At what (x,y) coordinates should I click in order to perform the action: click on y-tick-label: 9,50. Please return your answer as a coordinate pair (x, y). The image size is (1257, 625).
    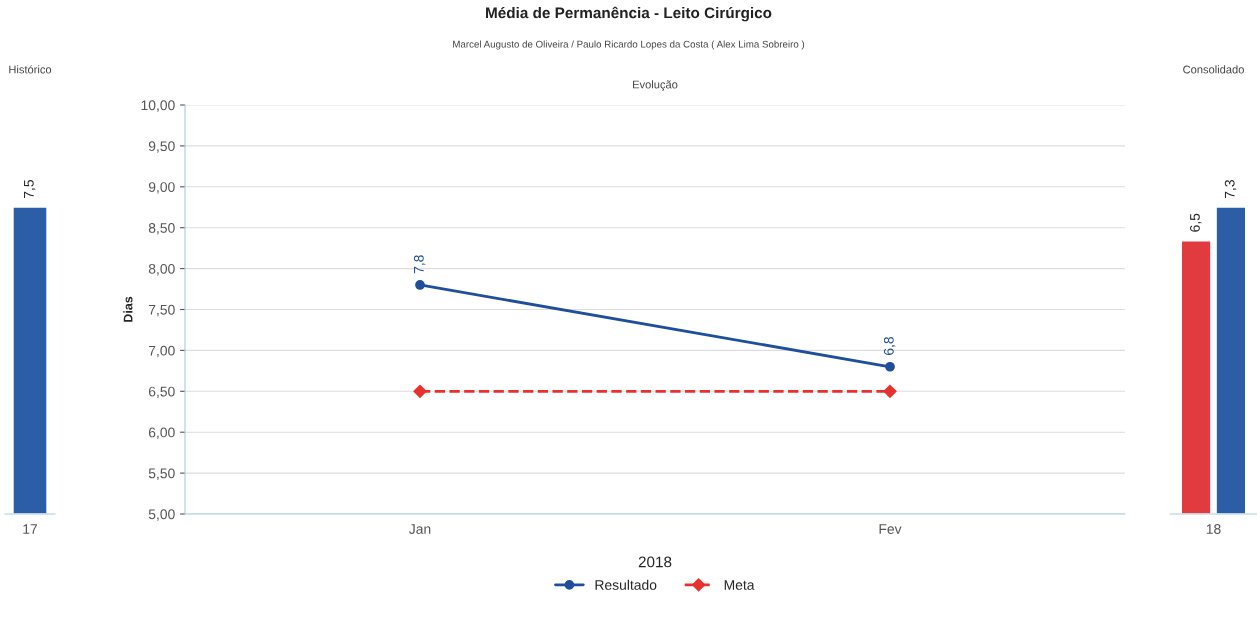
    Looking at the image, I should click on (161, 147).